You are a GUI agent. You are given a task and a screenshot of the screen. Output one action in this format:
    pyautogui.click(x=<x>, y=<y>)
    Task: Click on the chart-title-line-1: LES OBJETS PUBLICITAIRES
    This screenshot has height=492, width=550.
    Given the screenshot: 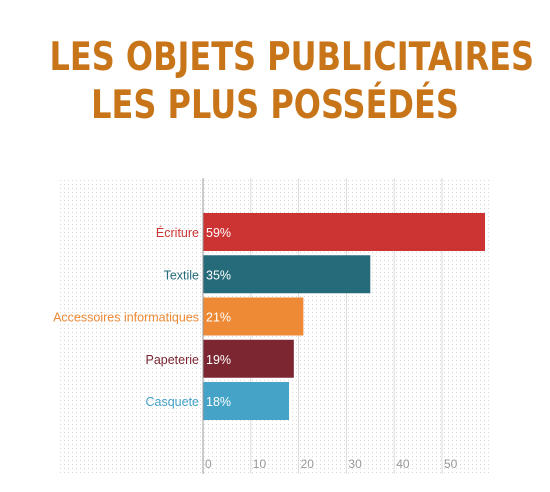 What is the action you would take?
    pyautogui.click(x=292, y=57)
    